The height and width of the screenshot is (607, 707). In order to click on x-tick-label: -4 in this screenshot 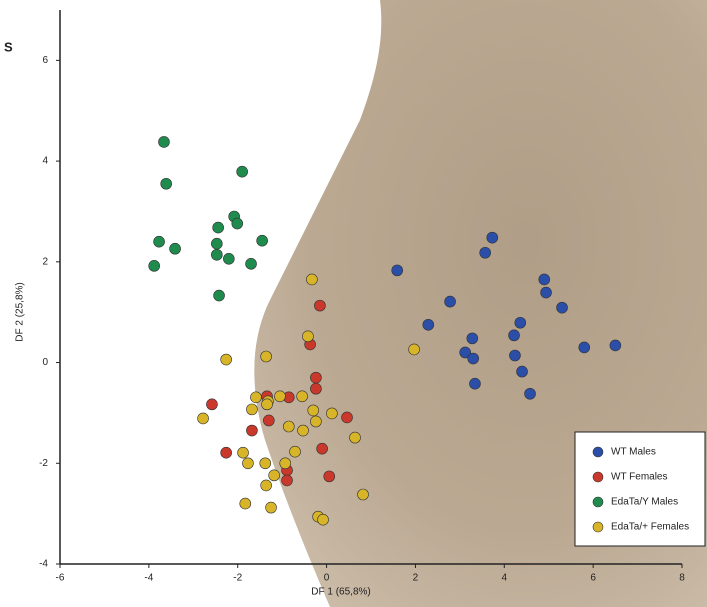, I will do `click(148, 578)`.